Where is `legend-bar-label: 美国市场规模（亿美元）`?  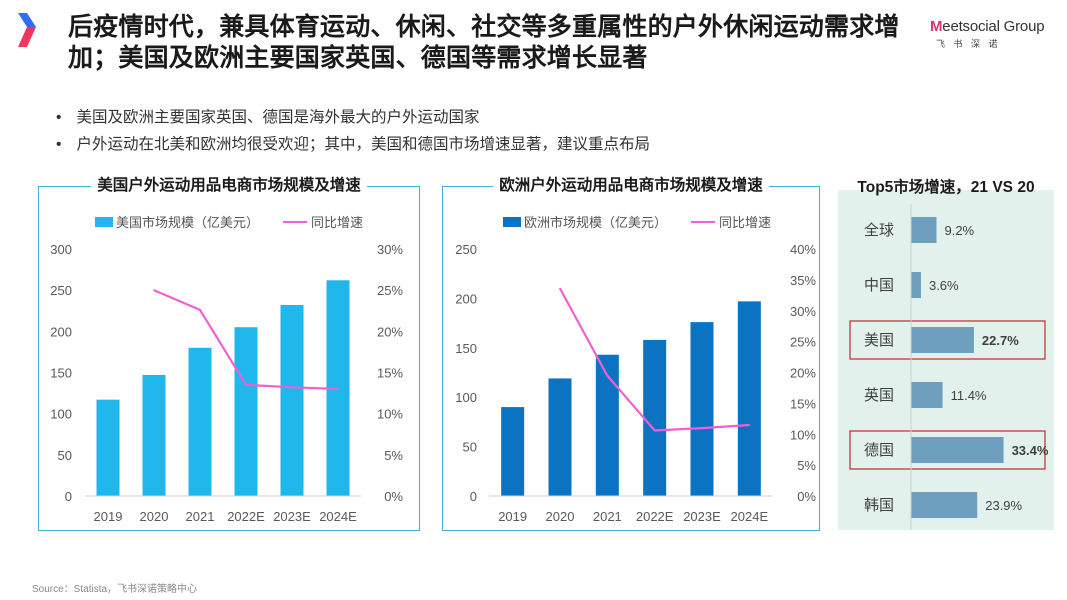
legend-bar-label: 美国市场规模（亿美元） is located at coordinates (187, 222).